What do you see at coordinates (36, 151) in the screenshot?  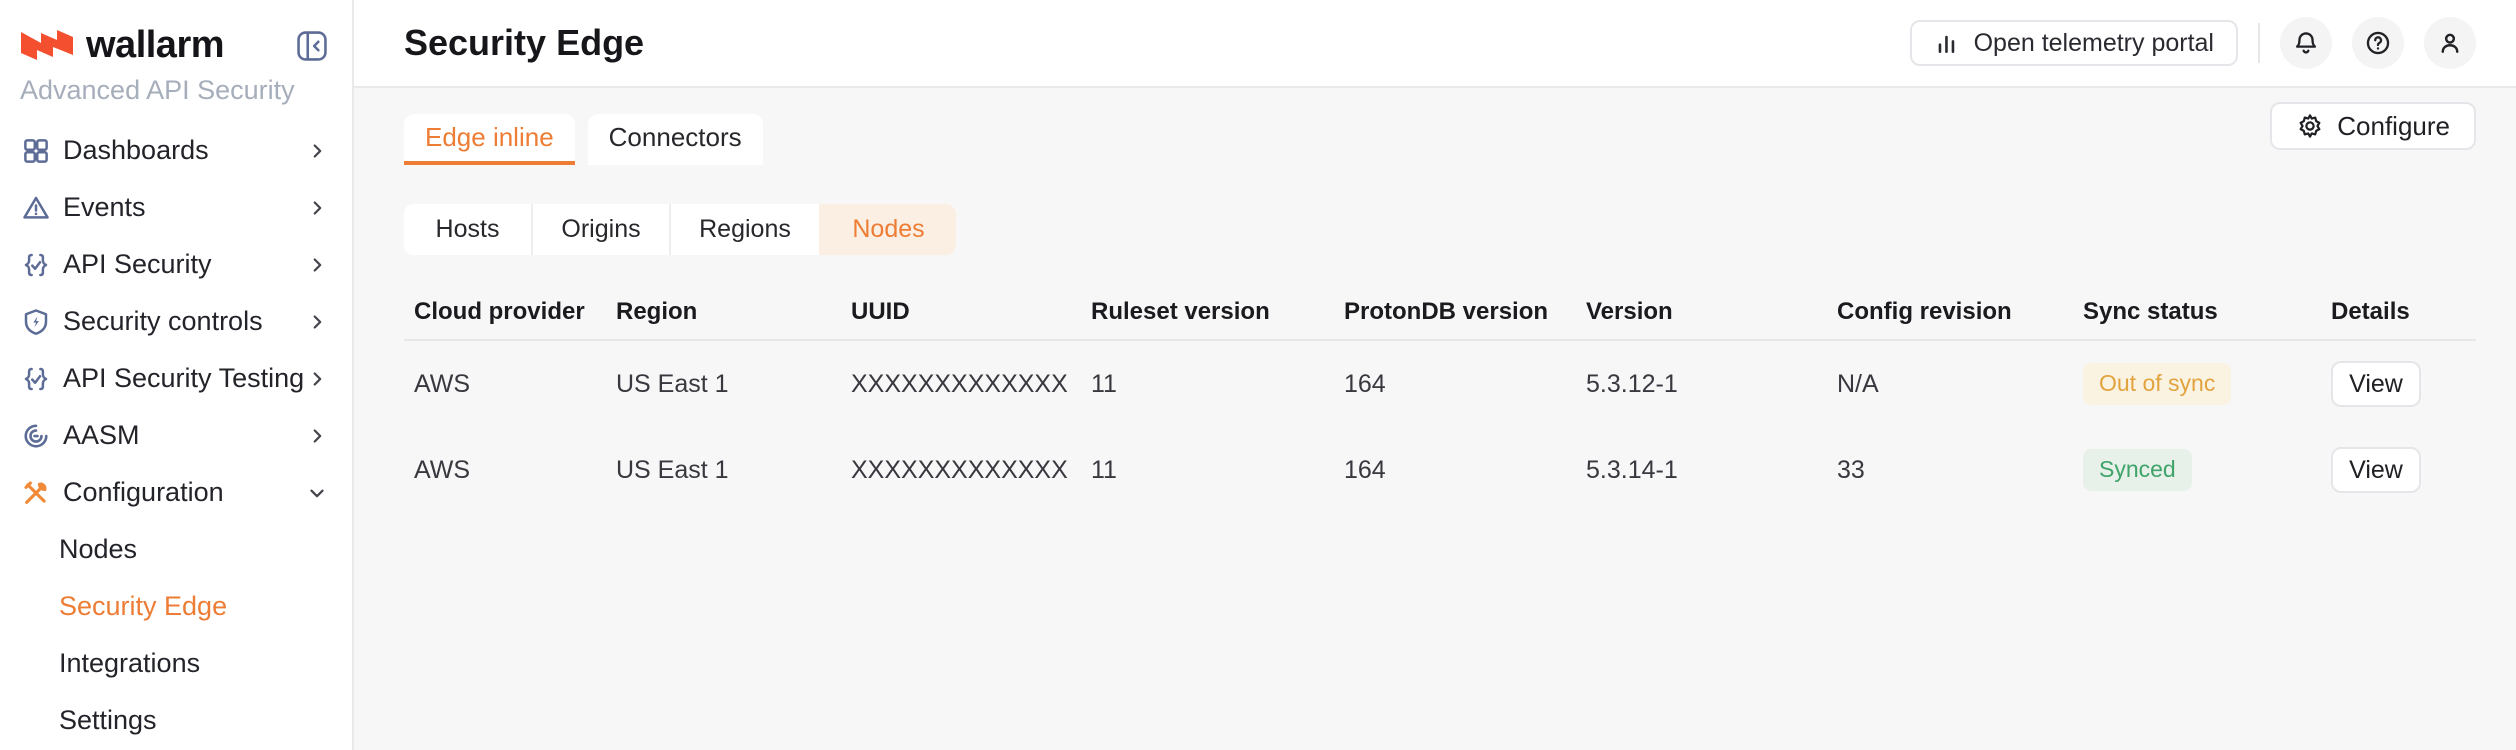 I see `grid-icon` at bounding box center [36, 151].